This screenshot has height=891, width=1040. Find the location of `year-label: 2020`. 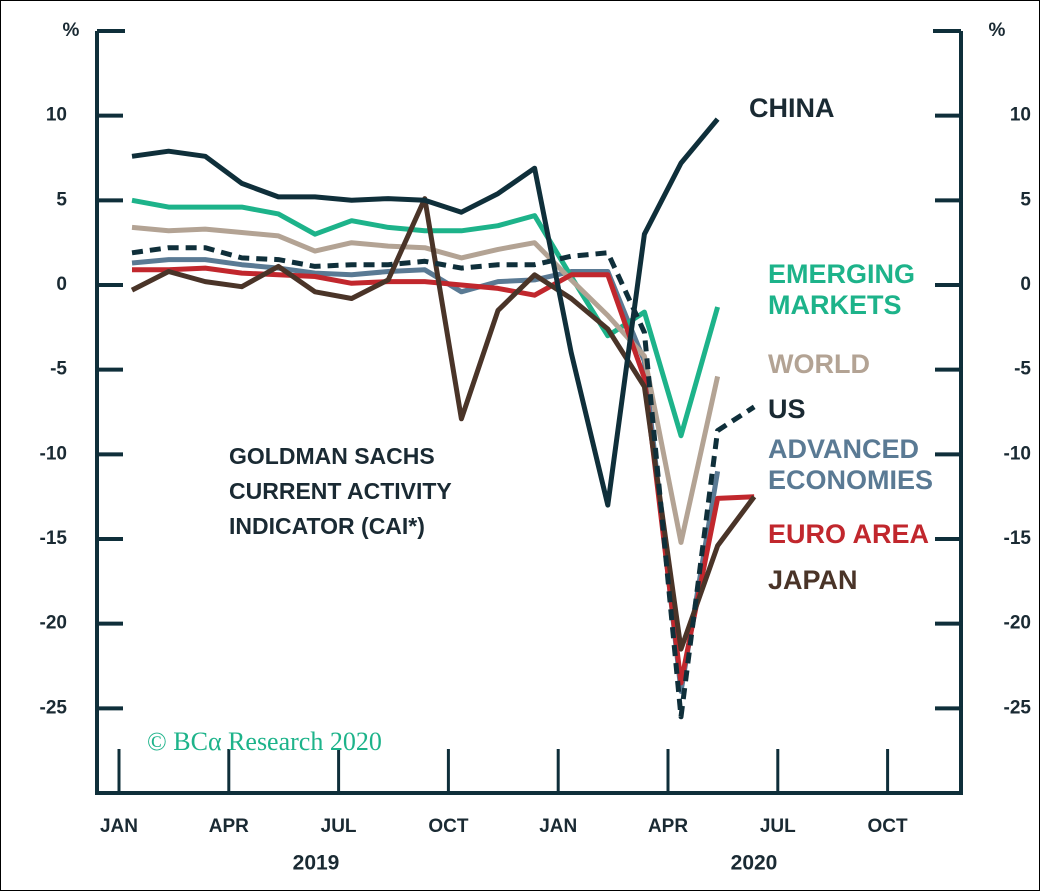

year-label: 2020 is located at coordinates (754, 863).